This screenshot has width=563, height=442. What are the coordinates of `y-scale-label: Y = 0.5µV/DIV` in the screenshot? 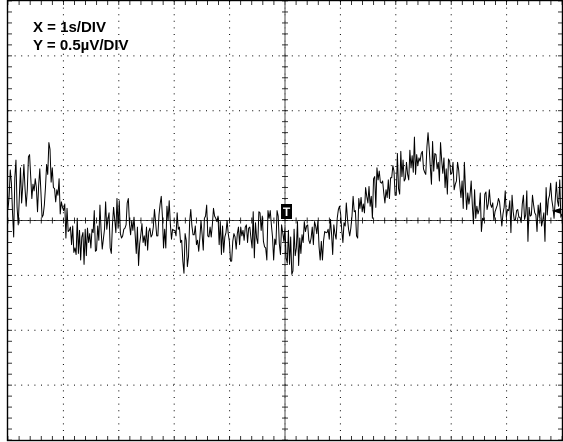 It's located at (81, 45).